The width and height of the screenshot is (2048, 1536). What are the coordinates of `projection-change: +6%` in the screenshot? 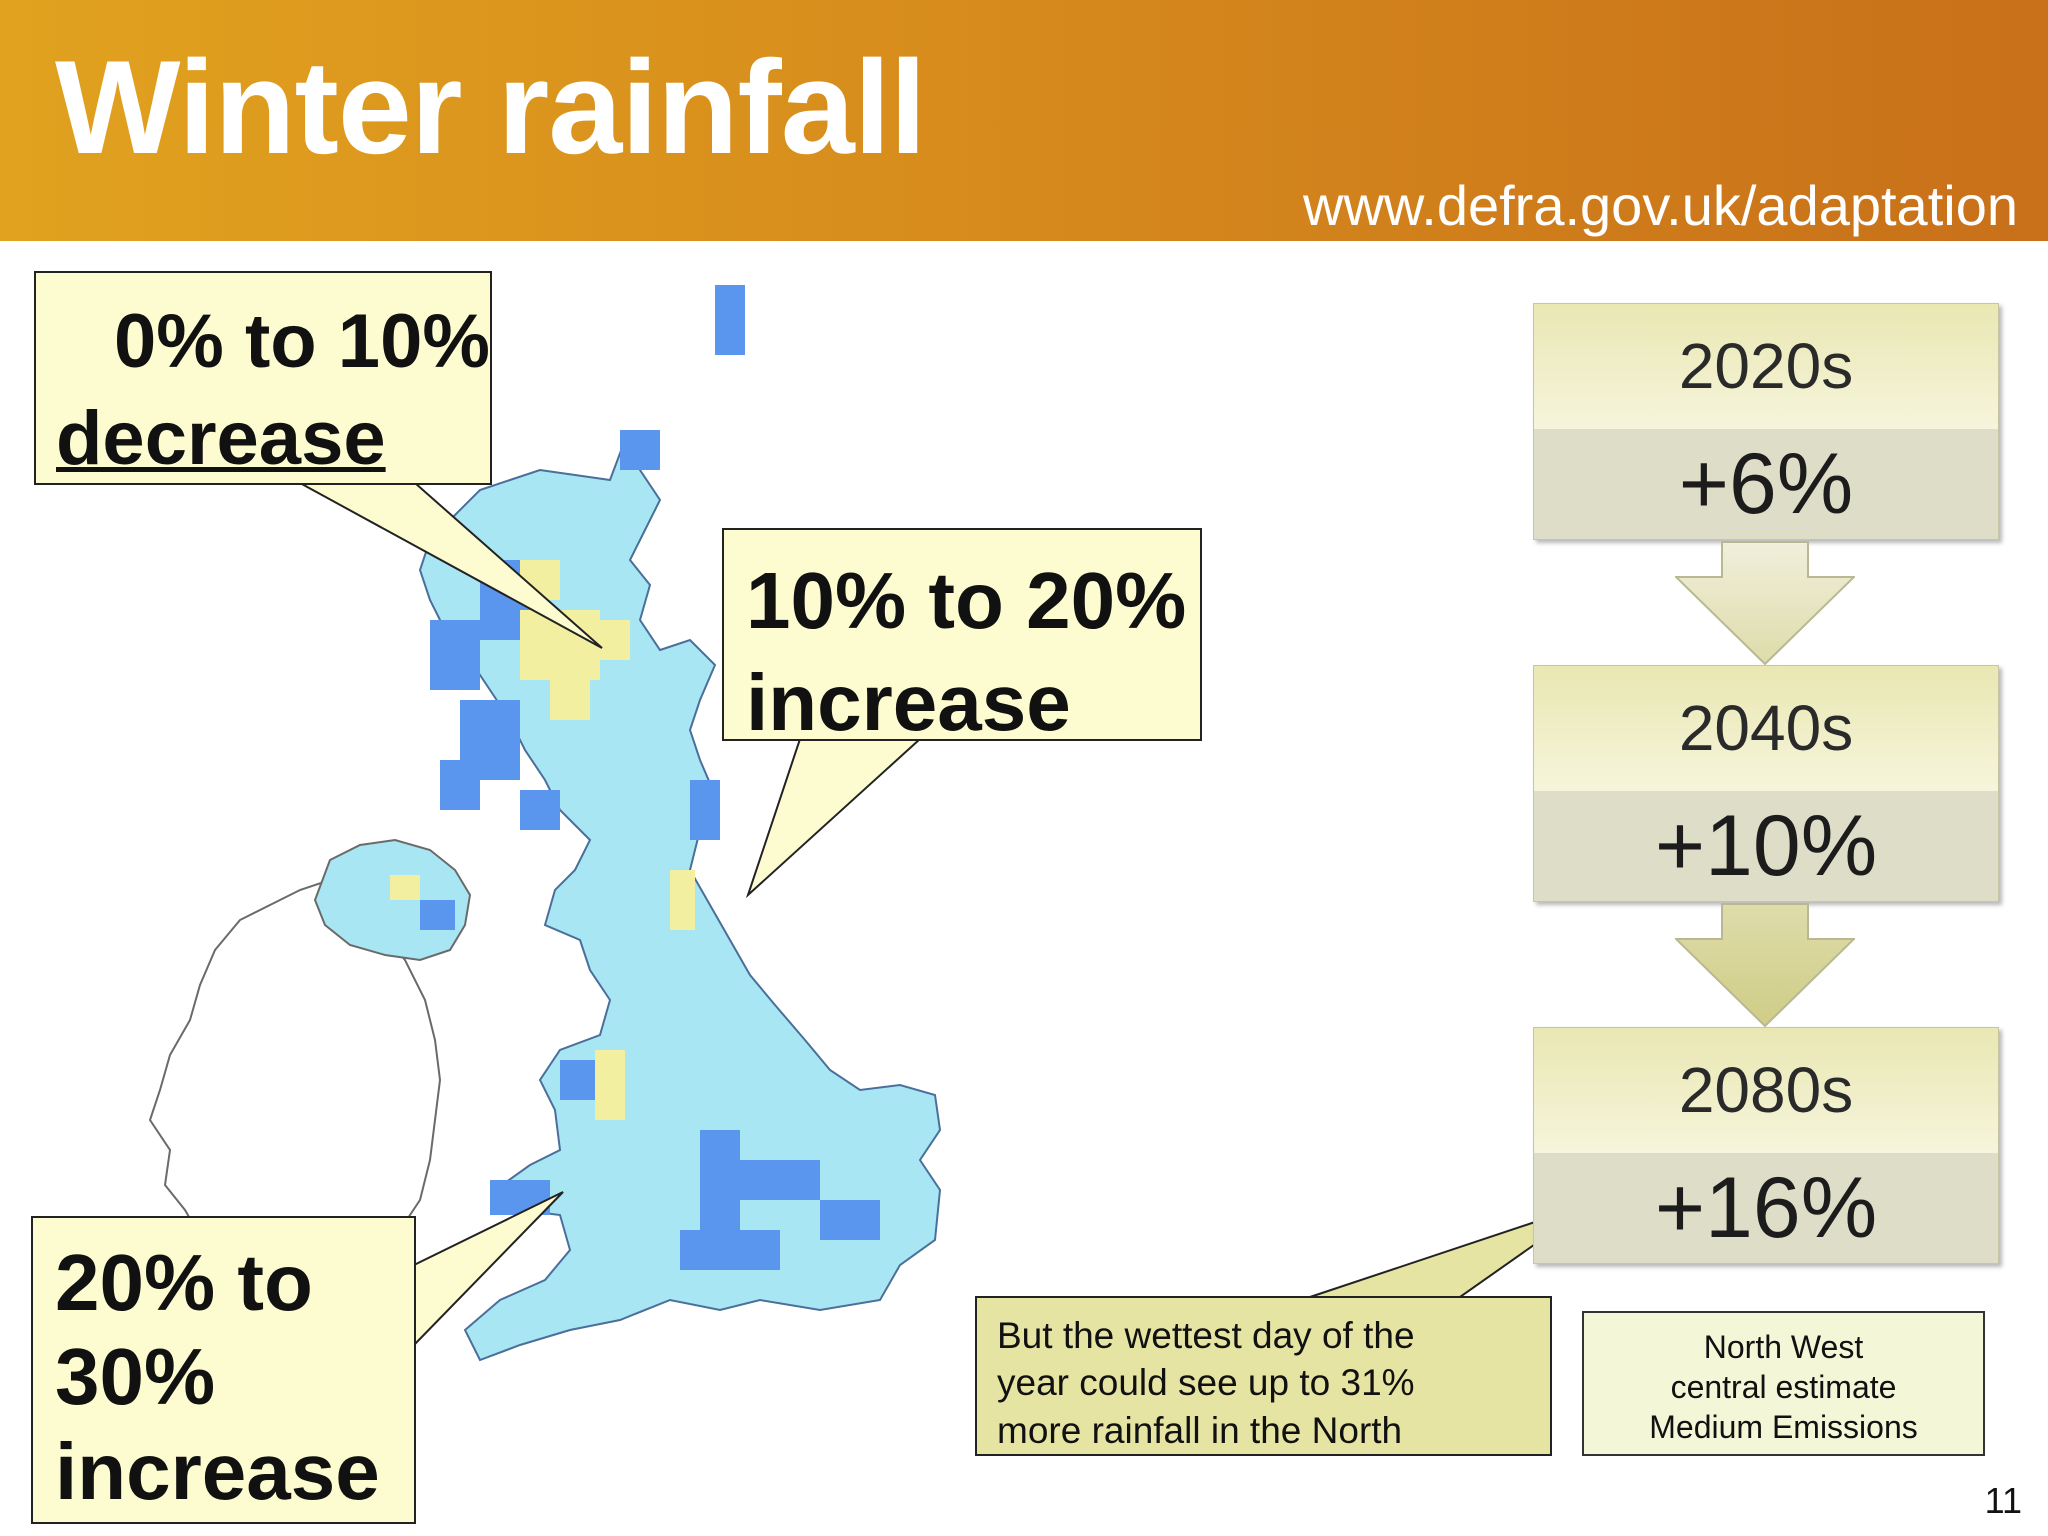 It's located at (1766, 484).